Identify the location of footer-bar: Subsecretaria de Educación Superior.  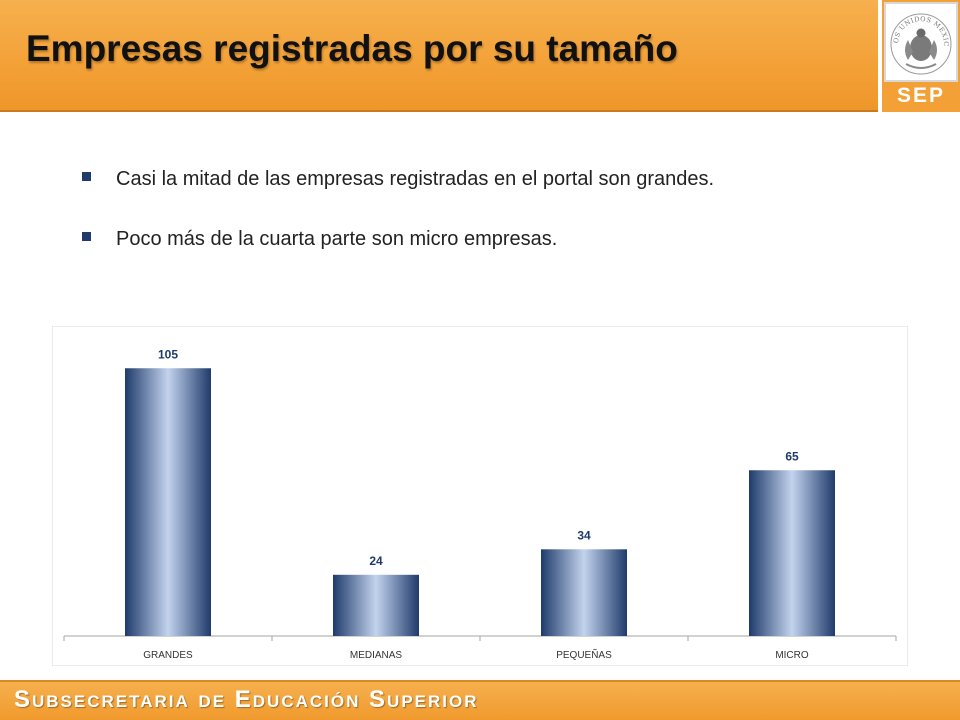
(480, 700).